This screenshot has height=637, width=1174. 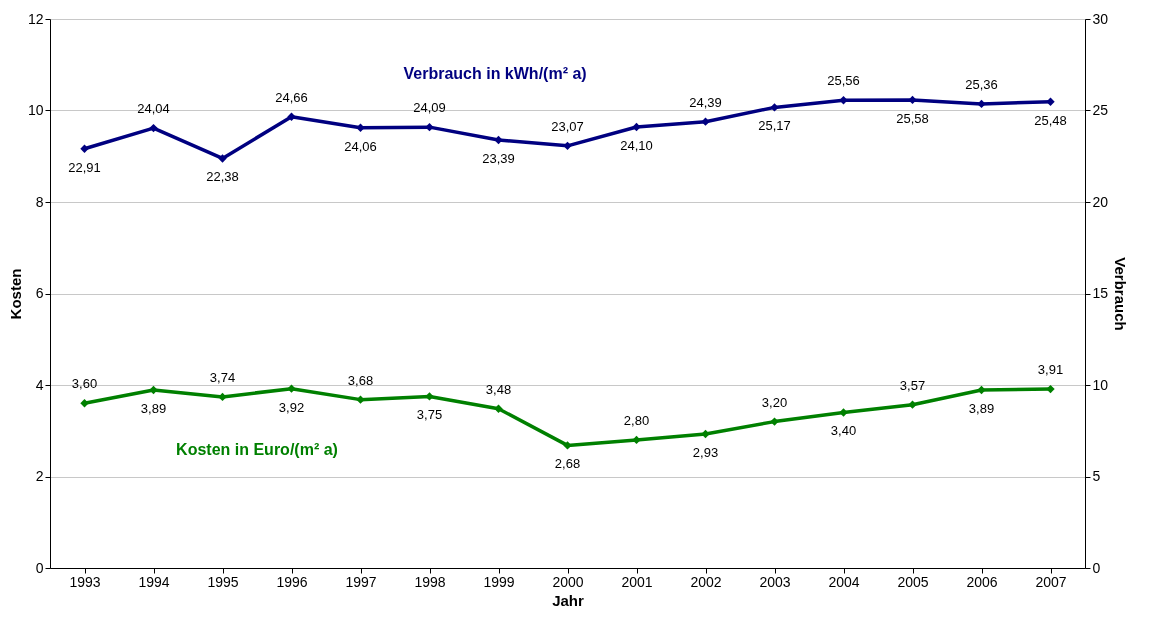 What do you see at coordinates (222, 377) in the screenshot?
I see `data-label: 3,74` at bounding box center [222, 377].